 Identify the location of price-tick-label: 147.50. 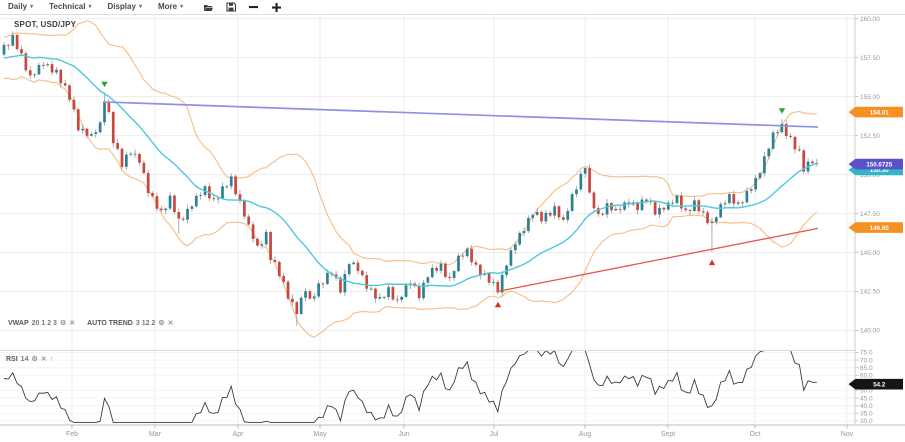
(870, 214).